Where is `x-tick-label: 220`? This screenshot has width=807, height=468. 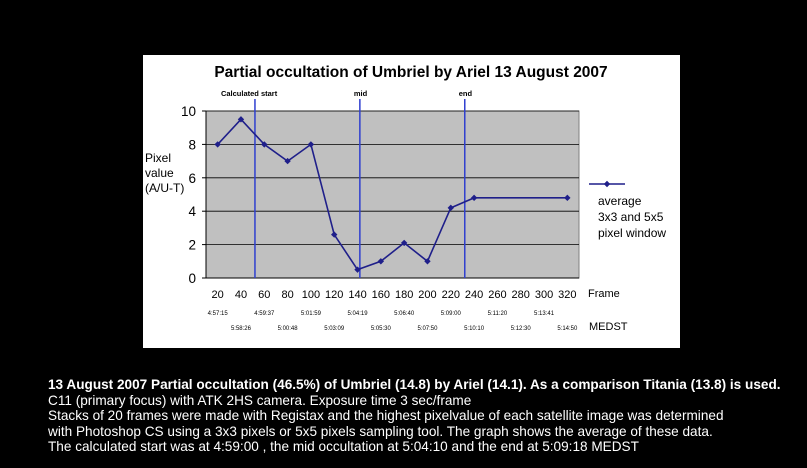
x-tick-label: 220 is located at coordinates (451, 295).